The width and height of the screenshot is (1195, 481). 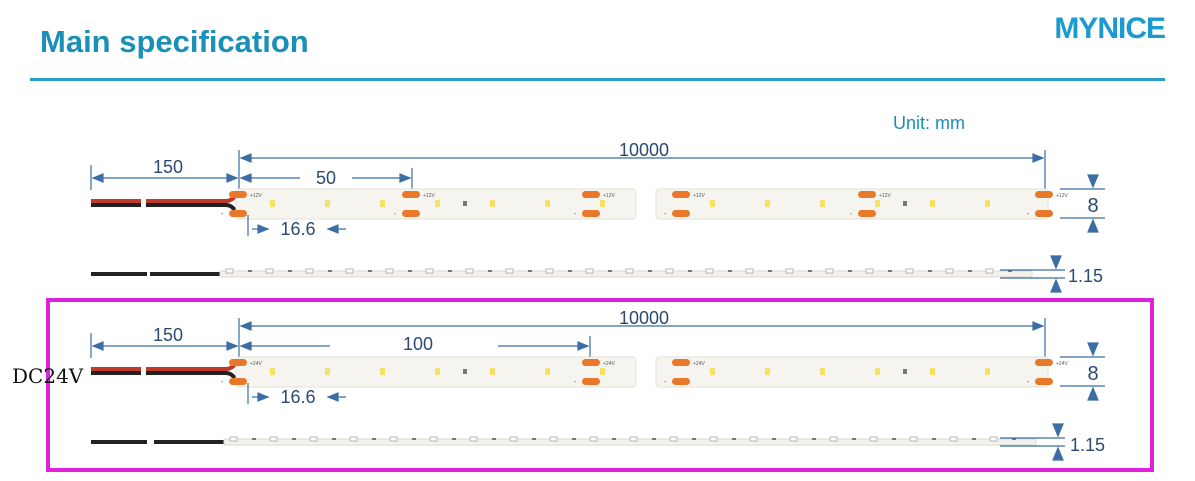 I want to click on brand-logo: MYNICE, so click(x=1110, y=28).